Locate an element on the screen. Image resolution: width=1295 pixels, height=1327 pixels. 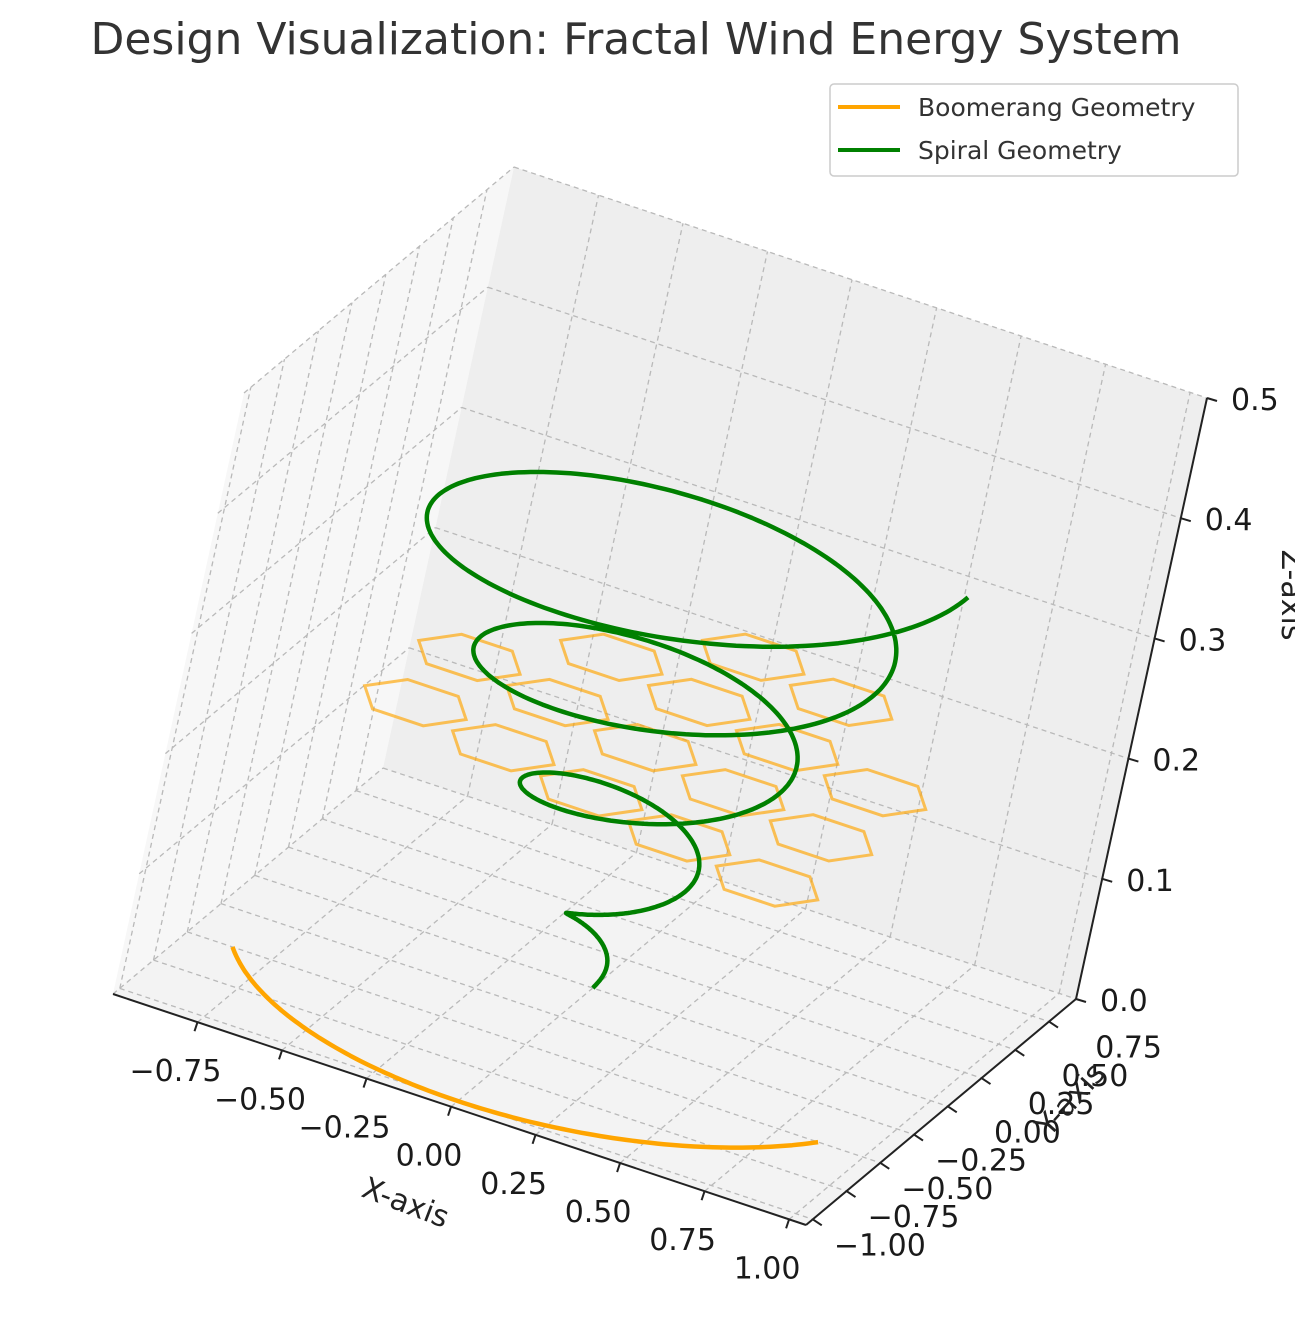
x-tick-label: −0.75 is located at coordinates (176, 1071).